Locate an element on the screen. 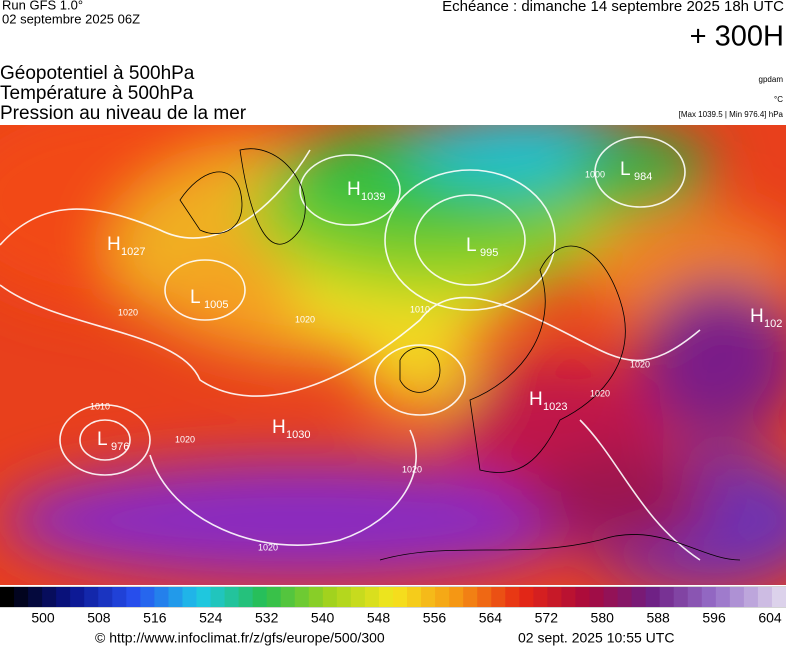  isobar-label: 1000 is located at coordinates (595, 174).